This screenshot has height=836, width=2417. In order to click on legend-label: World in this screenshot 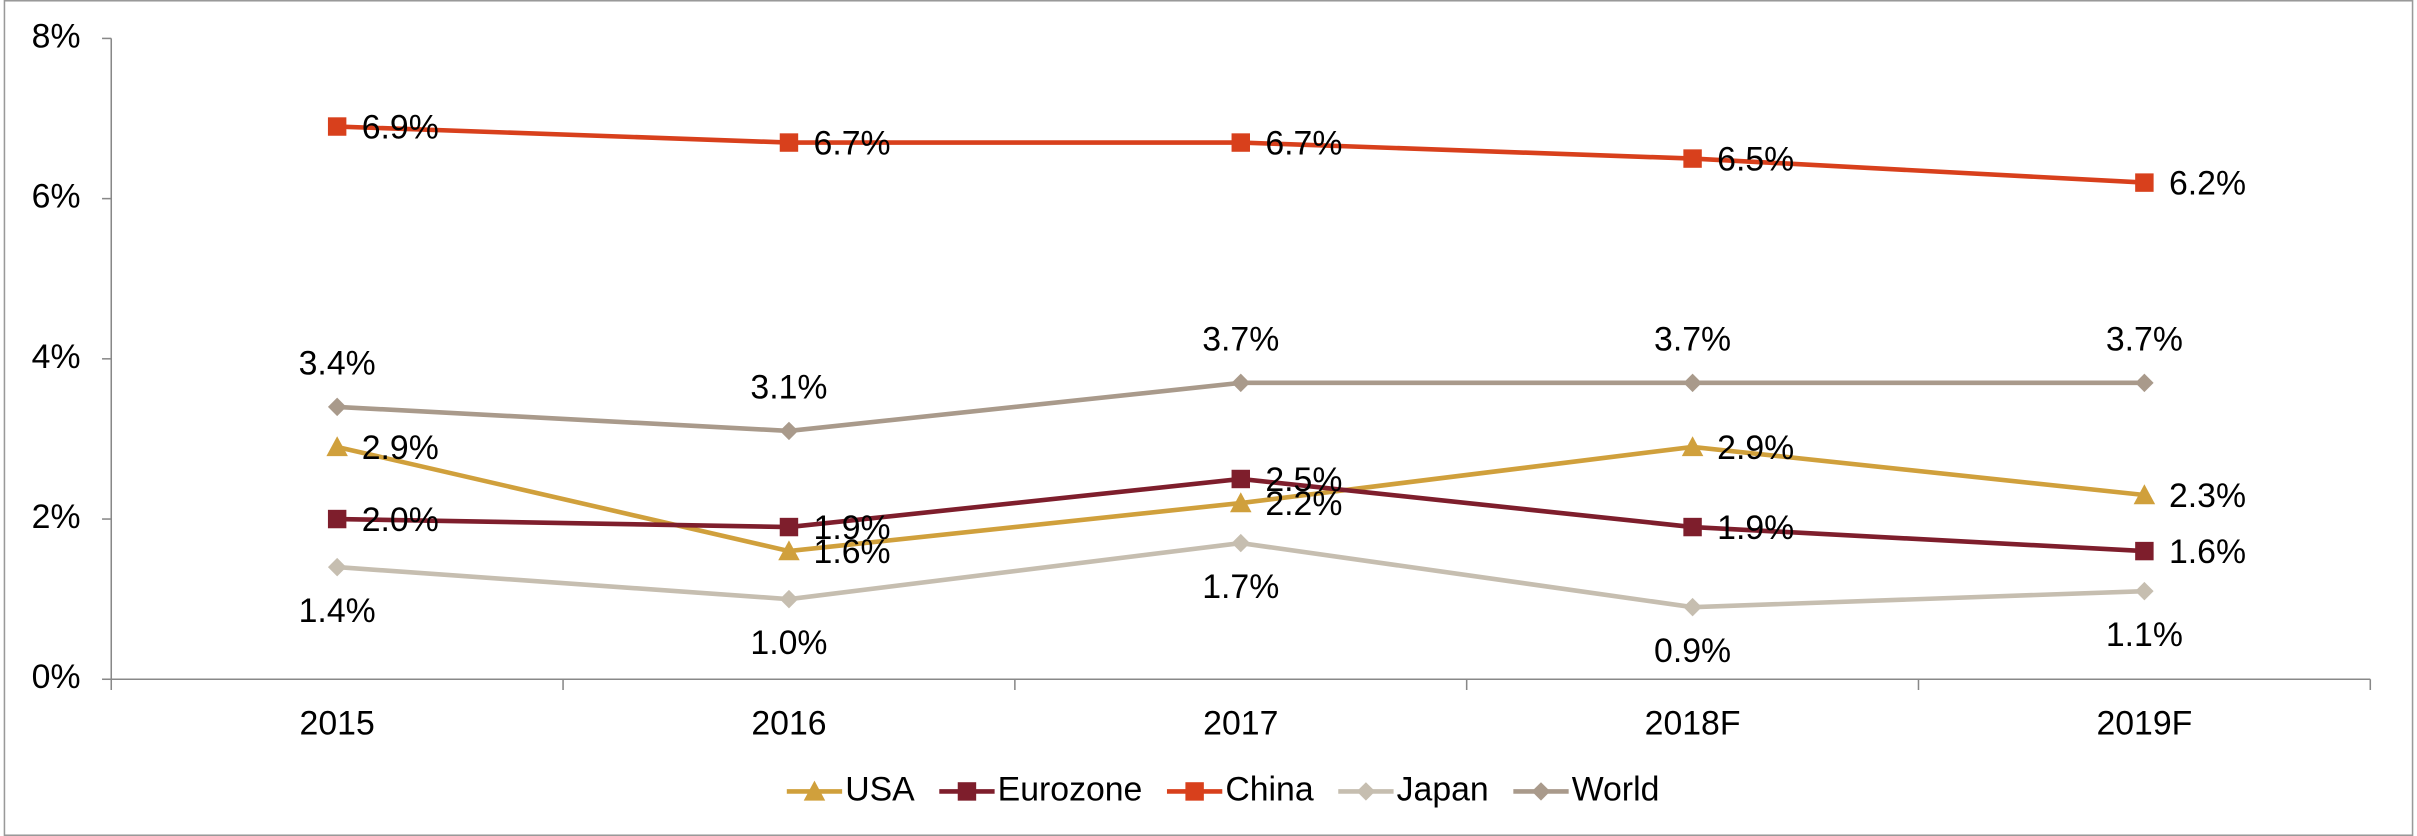, I will do `click(1616, 789)`.